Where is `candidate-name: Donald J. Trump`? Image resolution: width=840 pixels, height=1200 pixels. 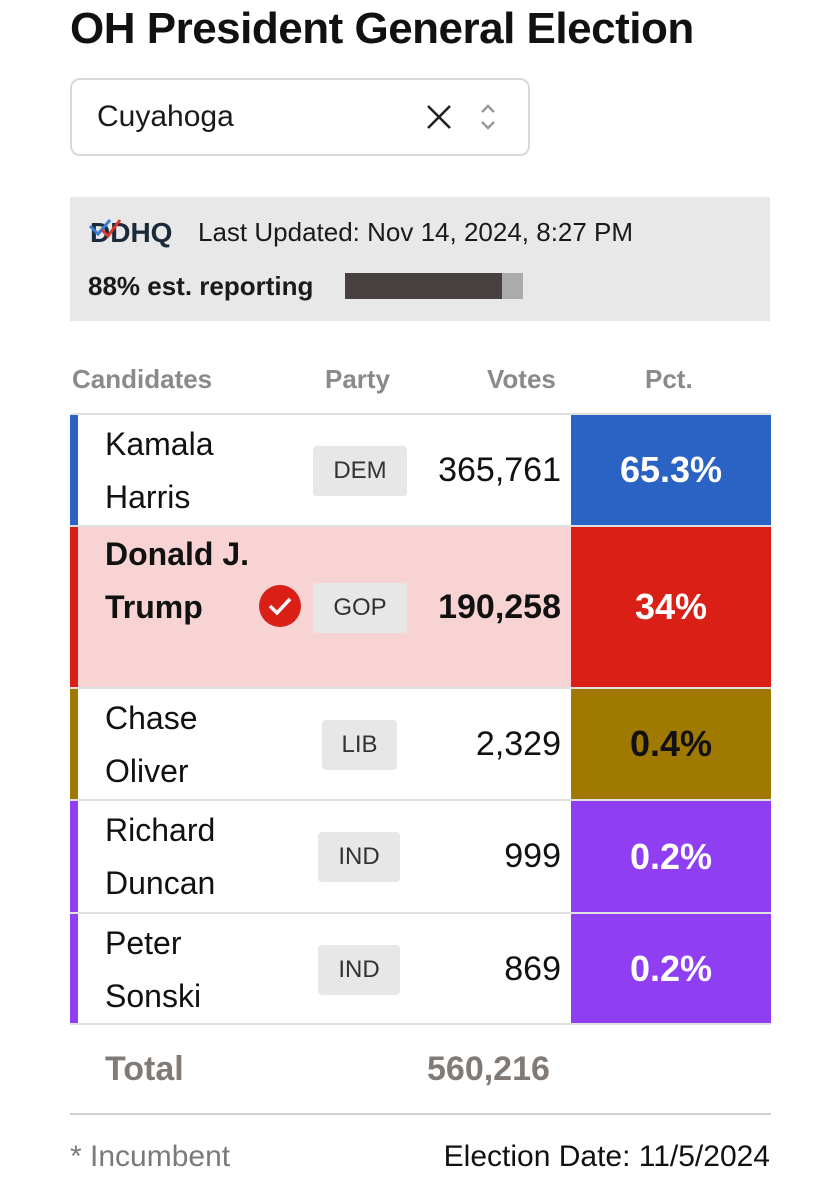 candidate-name: Donald J. Trump is located at coordinates (177, 580).